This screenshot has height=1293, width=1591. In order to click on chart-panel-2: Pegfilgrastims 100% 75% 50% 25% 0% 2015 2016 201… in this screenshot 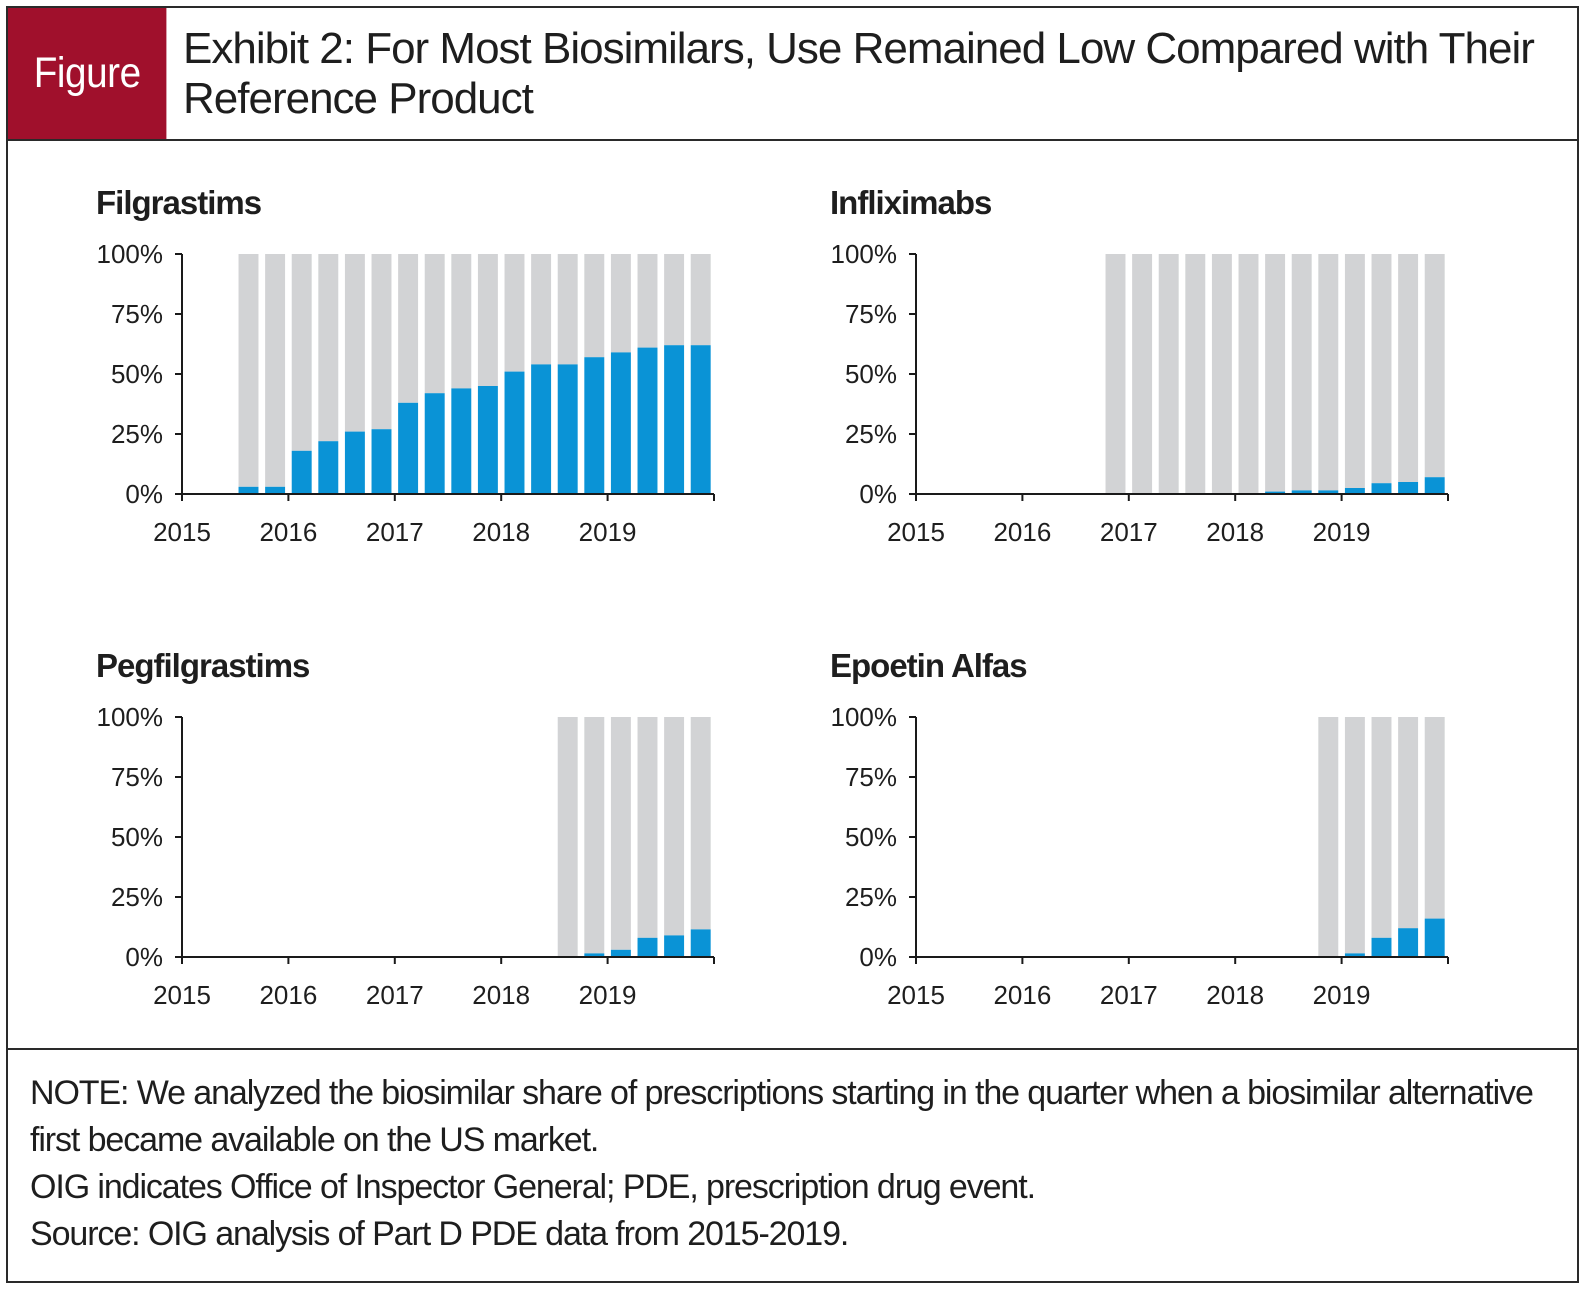, I will do `click(405, 828)`.